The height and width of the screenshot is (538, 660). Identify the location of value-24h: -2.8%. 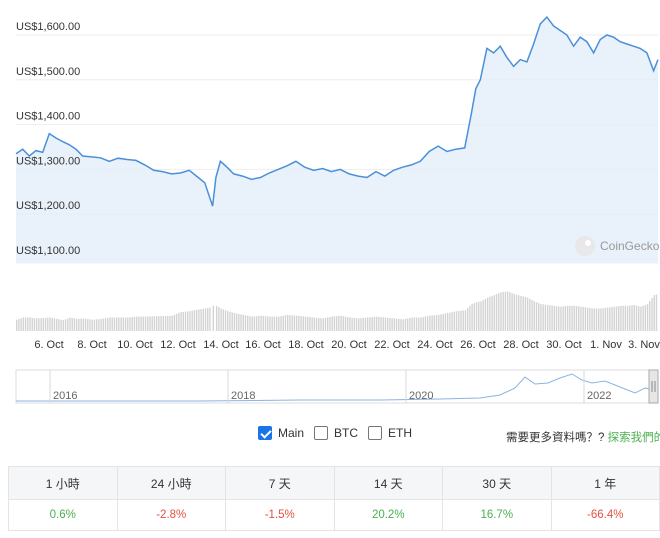
(171, 515).